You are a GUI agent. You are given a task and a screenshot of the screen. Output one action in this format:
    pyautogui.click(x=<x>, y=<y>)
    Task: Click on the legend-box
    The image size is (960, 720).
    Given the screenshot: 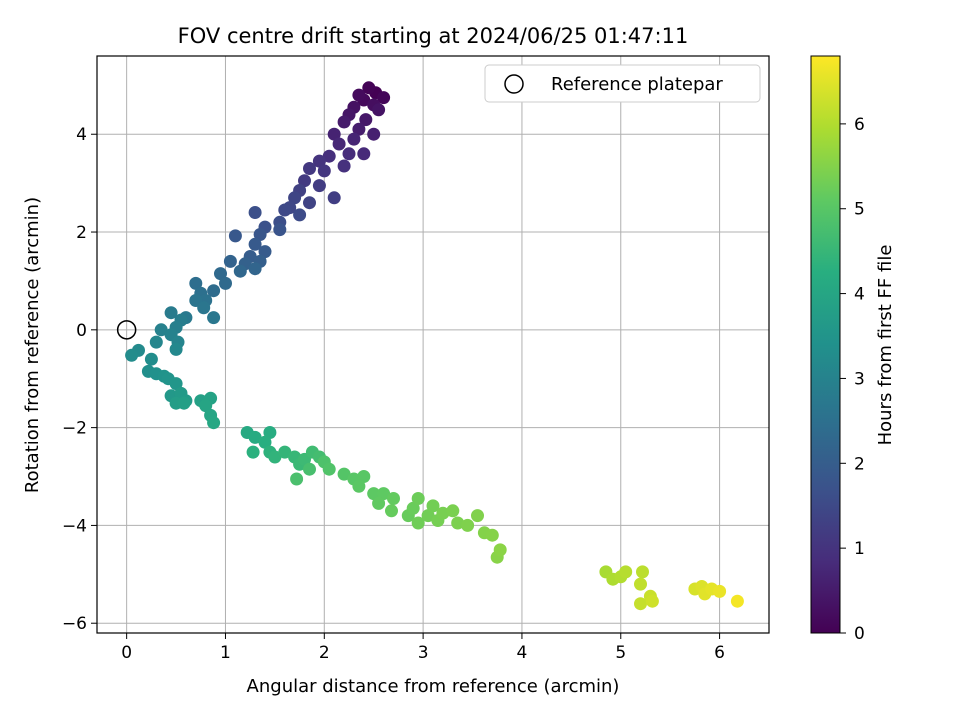 What is the action you would take?
    pyautogui.click(x=622, y=83)
    